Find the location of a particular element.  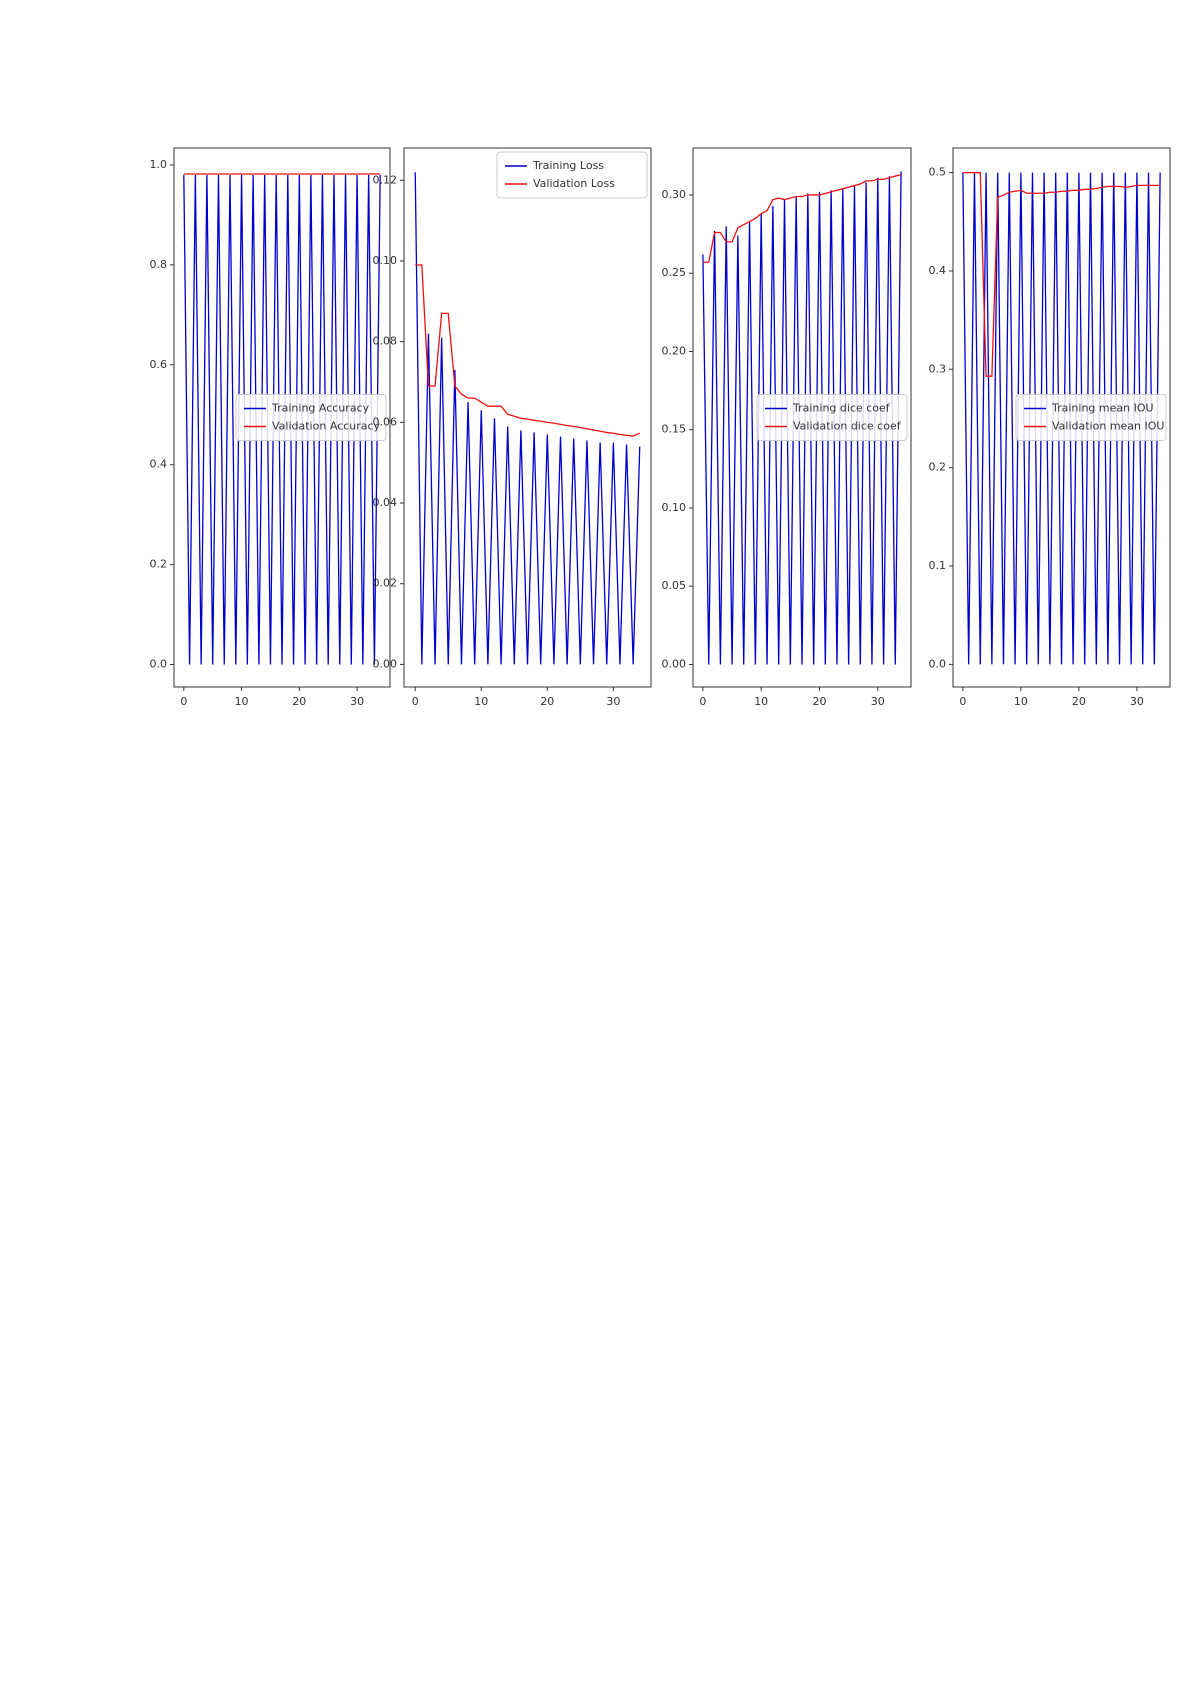

legend-label: Validation Loss is located at coordinates (574, 183).